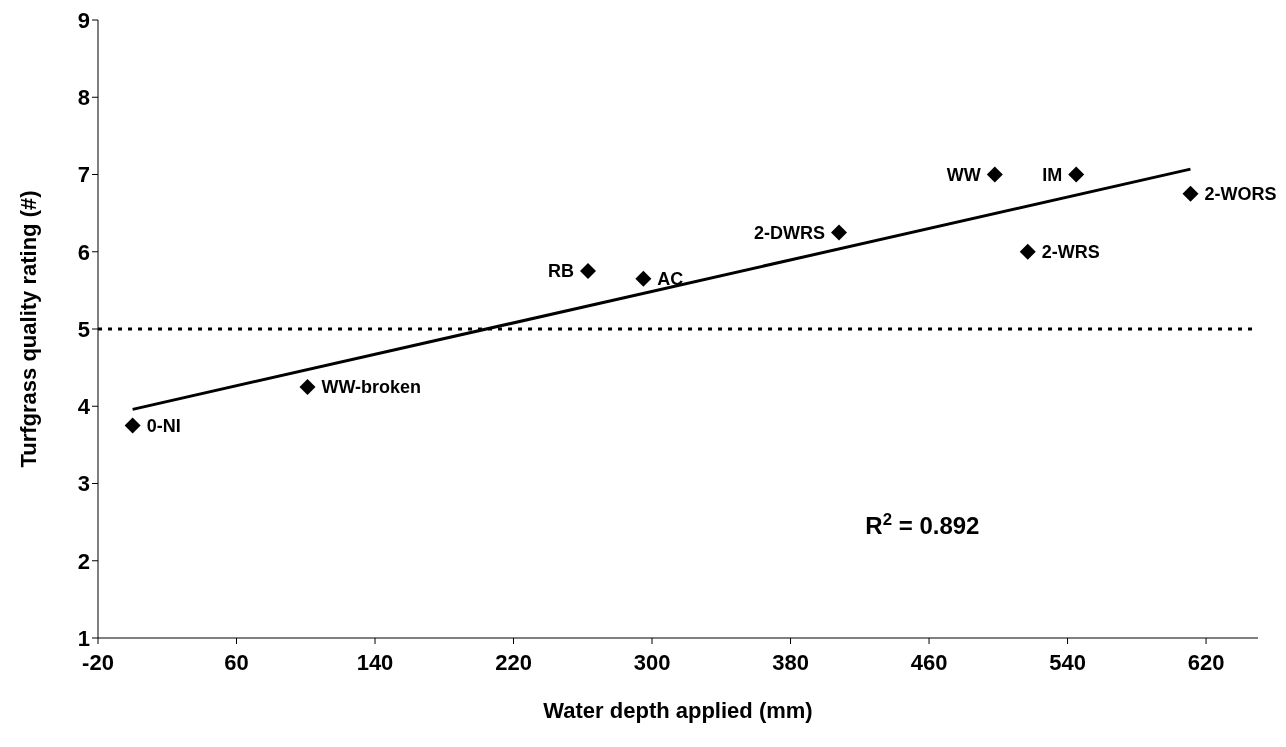 This screenshot has width=1286, height=747. I want to click on annotation: 2-DWRS, so click(790, 232).